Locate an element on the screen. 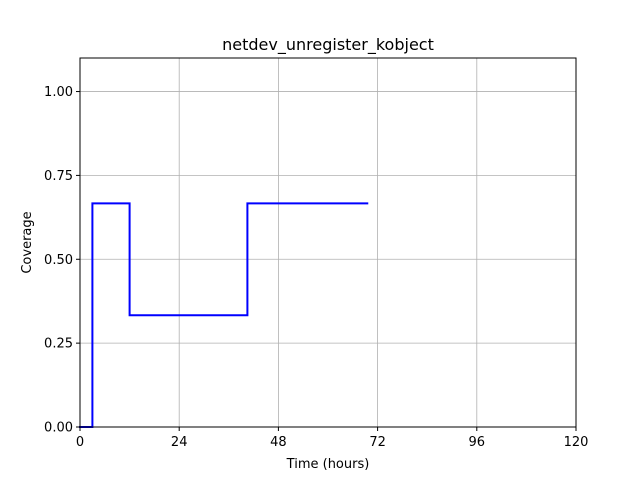 The height and width of the screenshot is (484, 640). x-tick-label: 48 is located at coordinates (278, 442).